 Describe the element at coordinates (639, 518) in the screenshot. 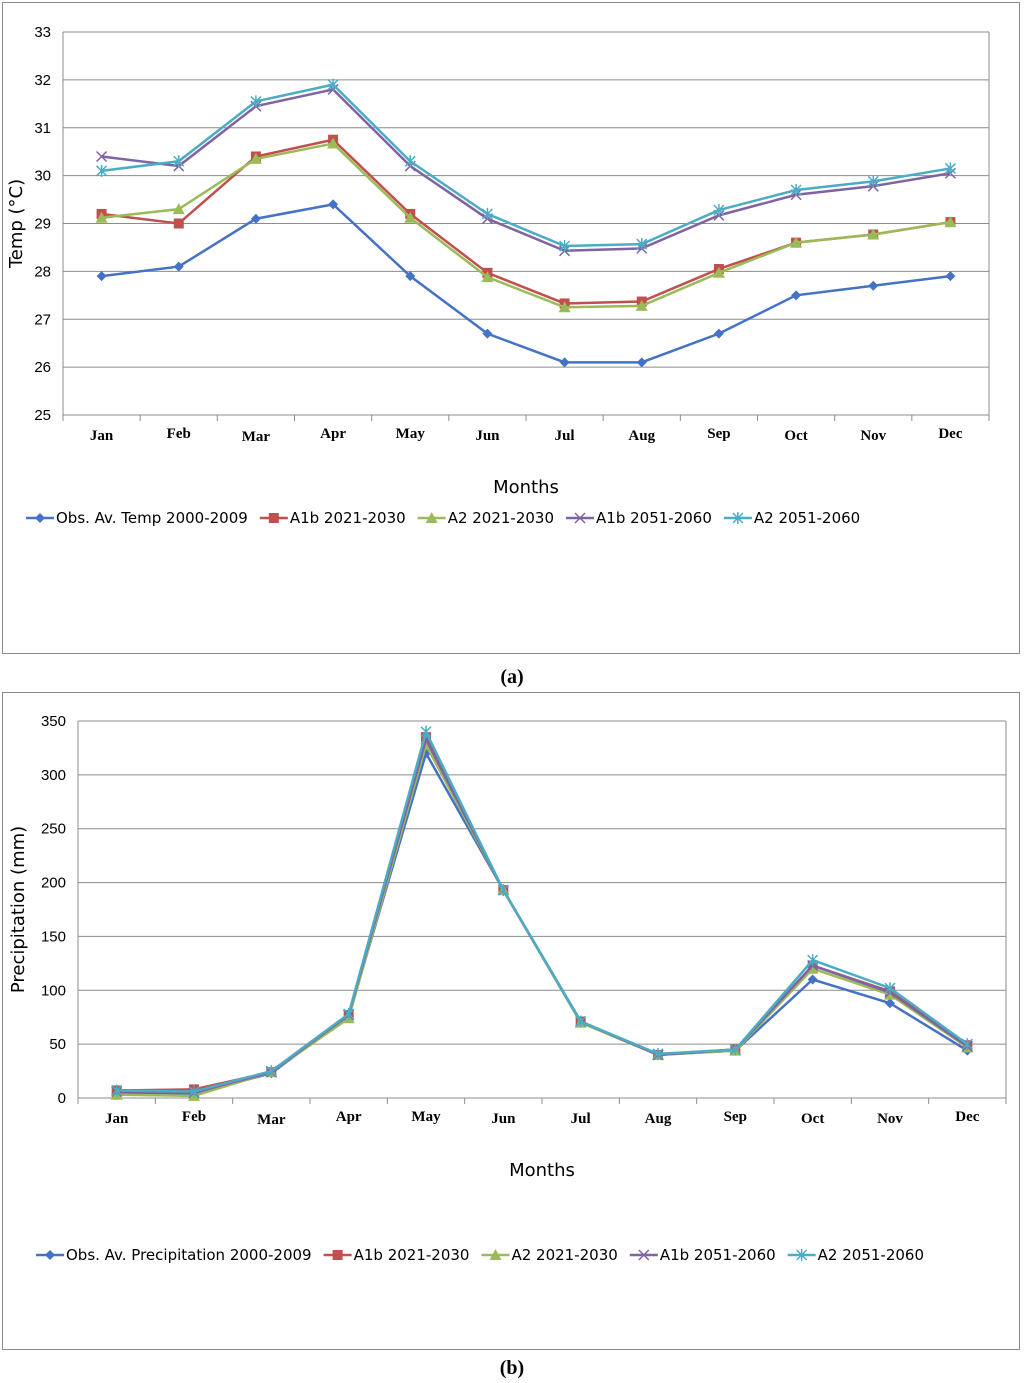

I see `legend-item-3: A1b 2051-2060` at that location.